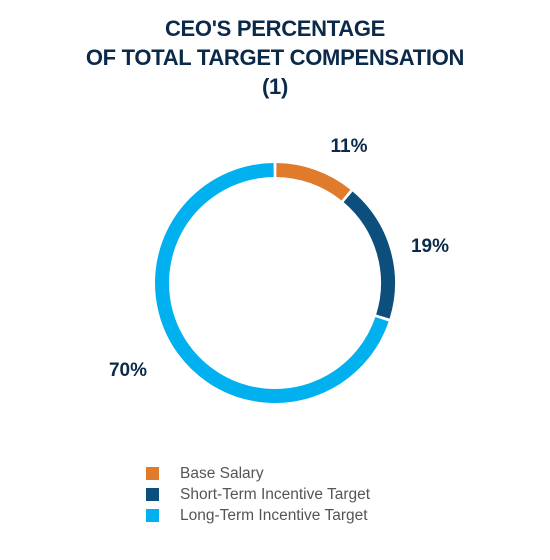  I want to click on legend-swatch-short-term-incentive, so click(152, 494).